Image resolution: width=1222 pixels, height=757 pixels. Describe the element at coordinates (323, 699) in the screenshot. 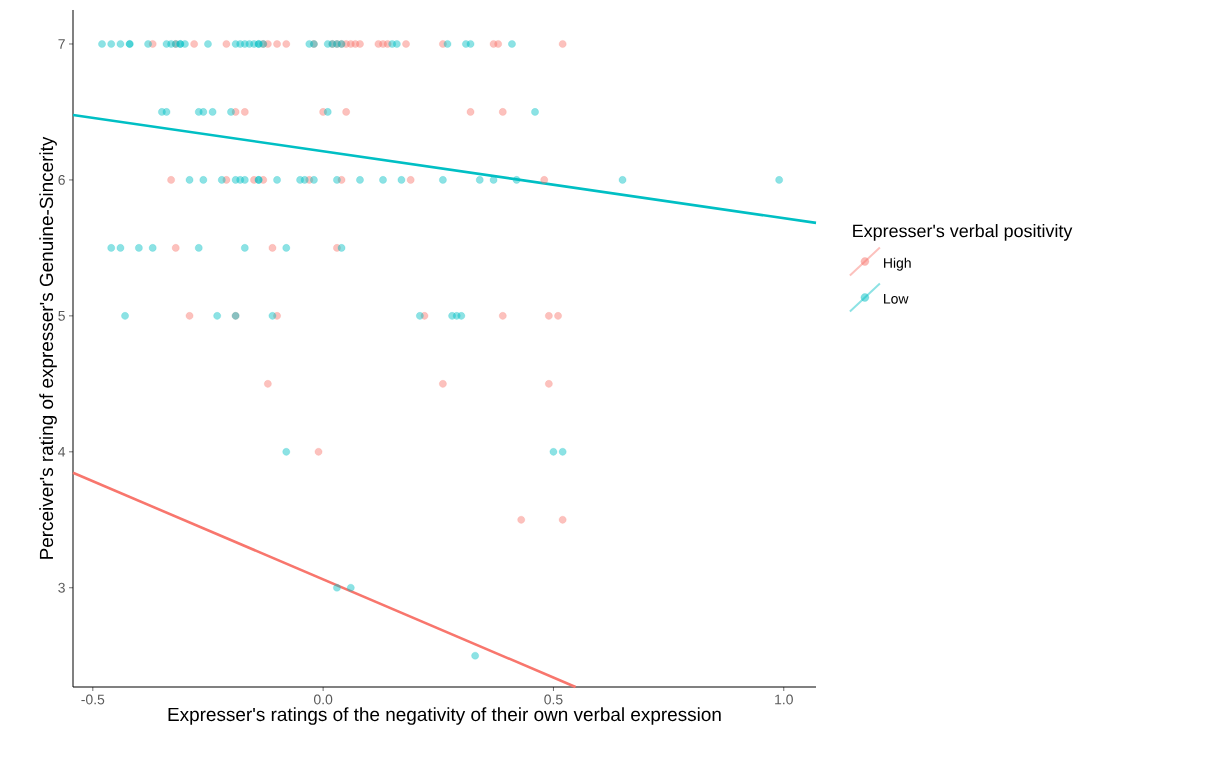

I see `x-tick-label: 0.0` at that location.